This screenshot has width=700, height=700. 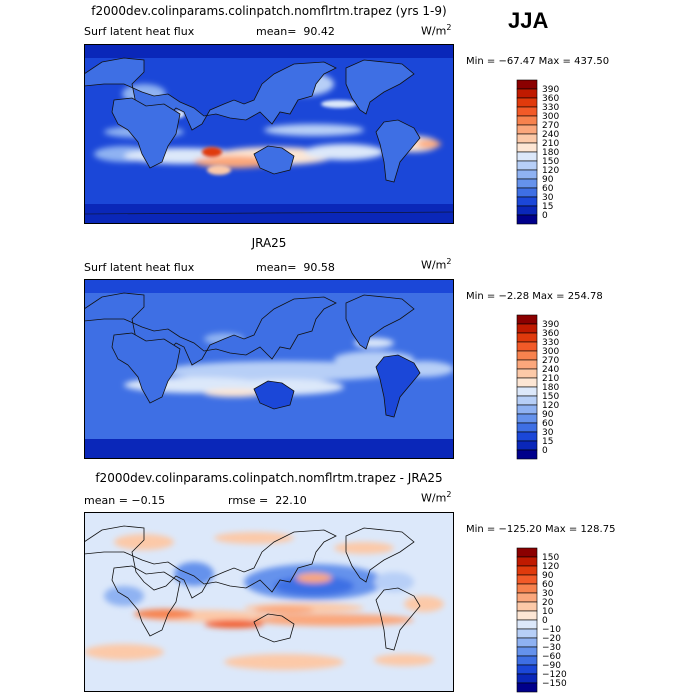 I want to click on colorbar-tick-label: −60, so click(x=551, y=657).